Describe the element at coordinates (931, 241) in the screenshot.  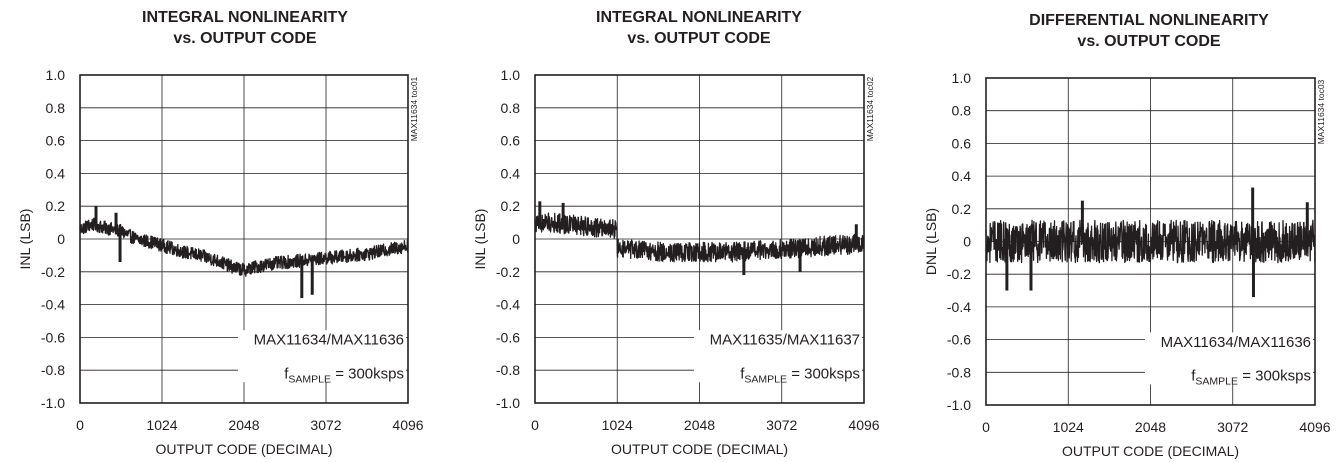
I see `y-axis-label: DNL (LSB)` at that location.